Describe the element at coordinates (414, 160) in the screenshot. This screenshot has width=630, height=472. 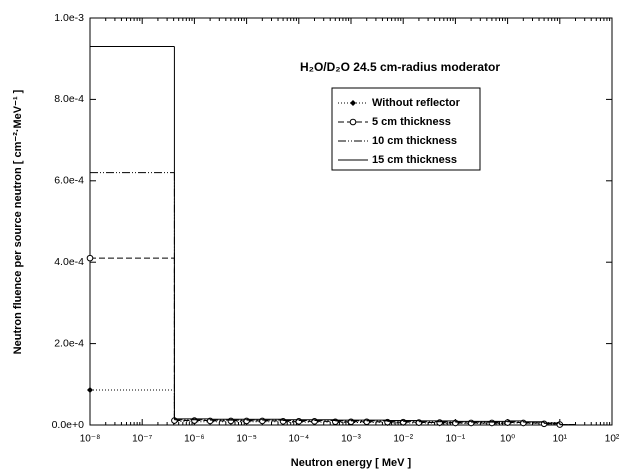
I see `legend-label: 15 cm thickness` at that location.